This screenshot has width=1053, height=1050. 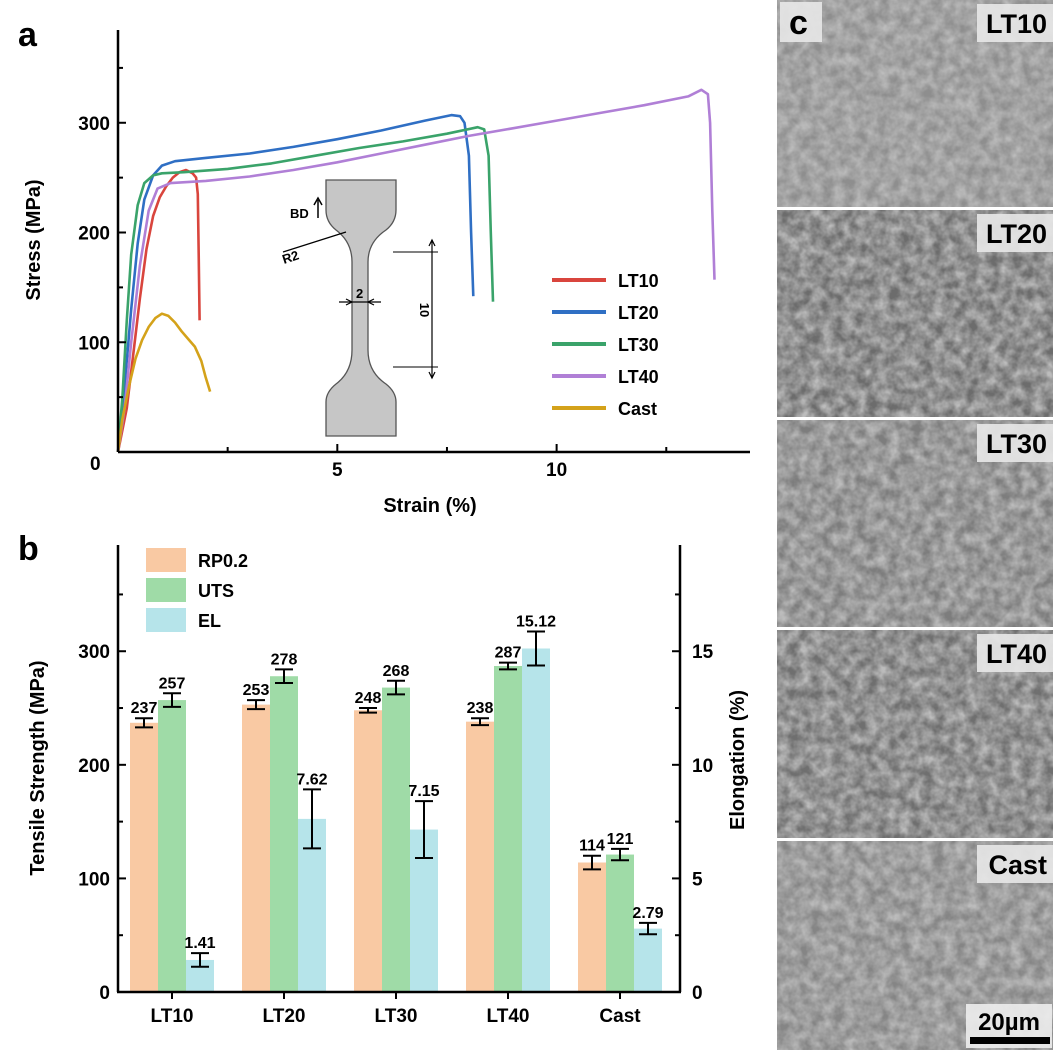 What do you see at coordinates (368, 851) in the screenshot?
I see `bar-rp02-lt30` at bounding box center [368, 851].